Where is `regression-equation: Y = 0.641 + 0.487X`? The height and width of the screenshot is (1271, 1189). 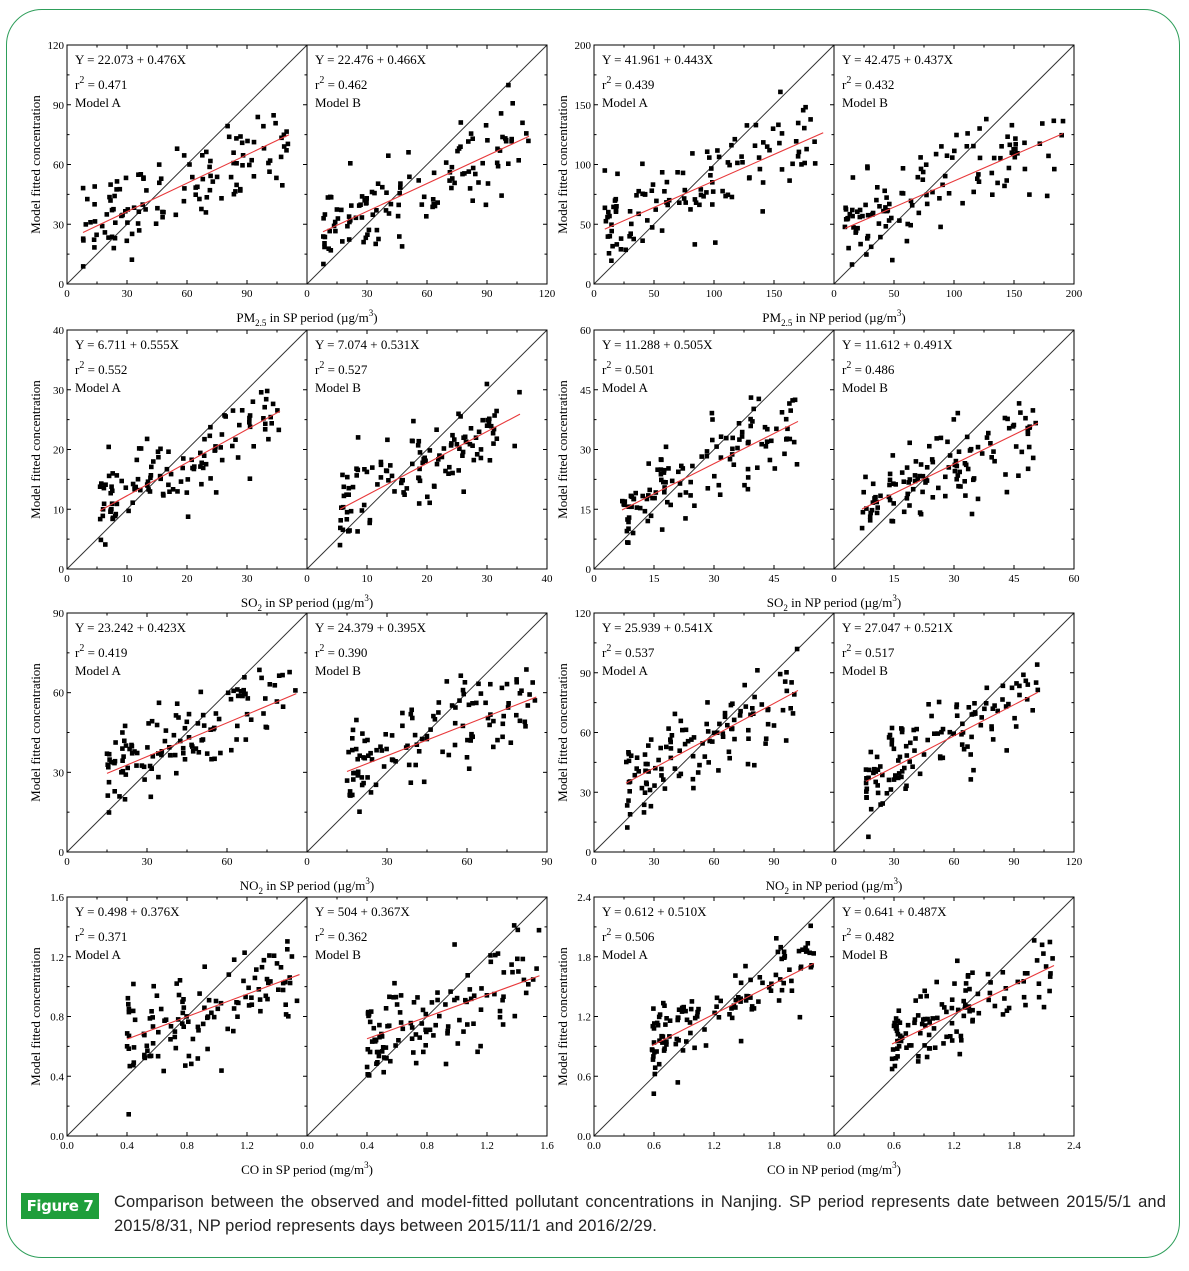 regression-equation: Y = 0.641 + 0.487X is located at coordinates (894, 911).